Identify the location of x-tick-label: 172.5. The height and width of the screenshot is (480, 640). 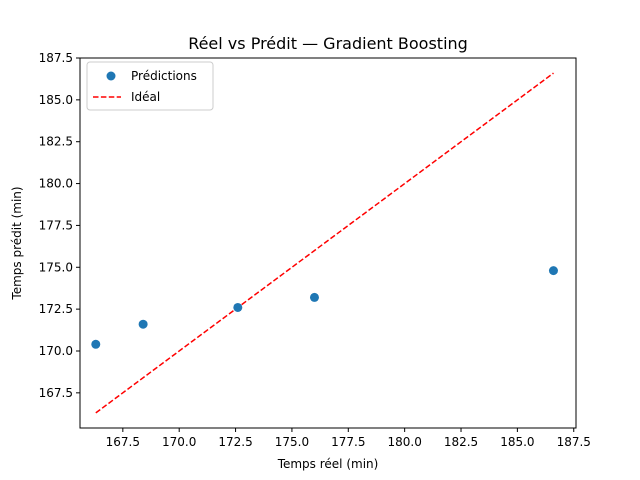
(235, 442).